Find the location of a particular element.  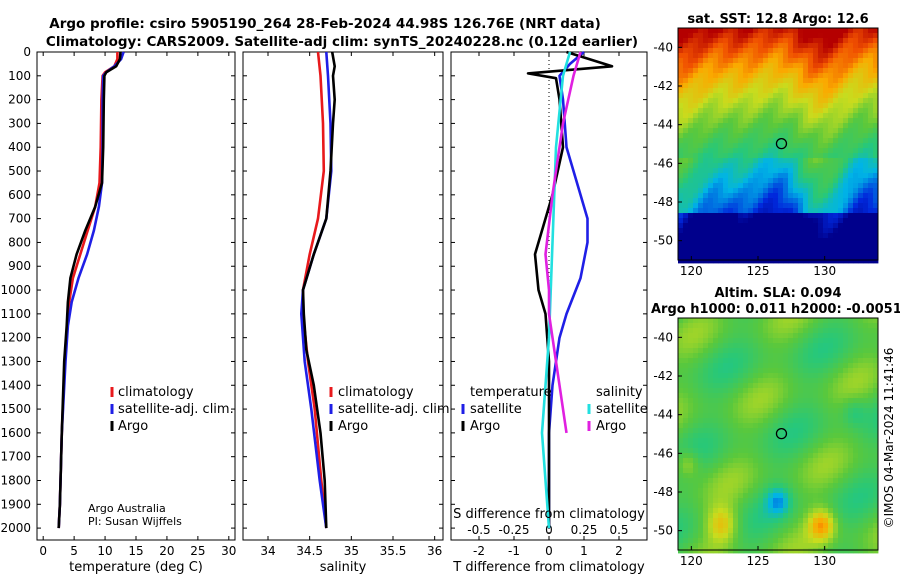

x-tick-label: 30 is located at coordinates (228, 551).